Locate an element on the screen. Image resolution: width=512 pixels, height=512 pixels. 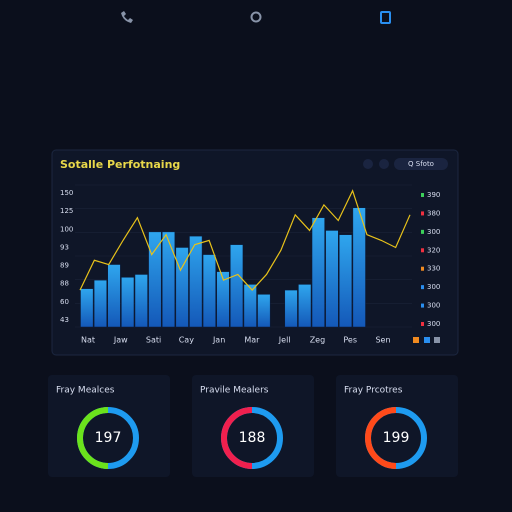
card-title: Fray Mealces is located at coordinates (85, 391).